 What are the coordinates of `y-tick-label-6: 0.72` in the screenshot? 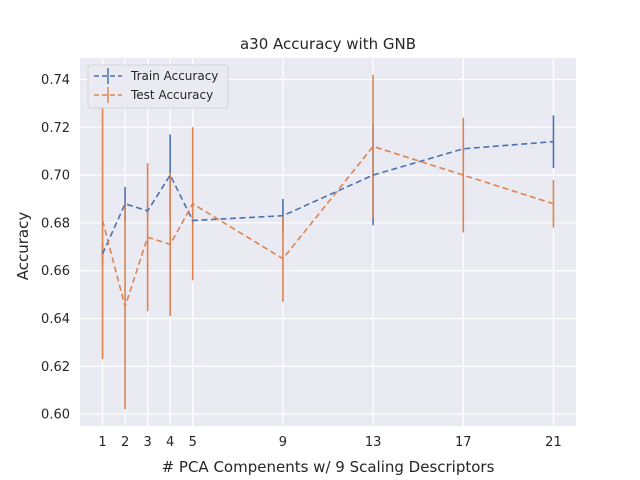 It's located at (55, 128).